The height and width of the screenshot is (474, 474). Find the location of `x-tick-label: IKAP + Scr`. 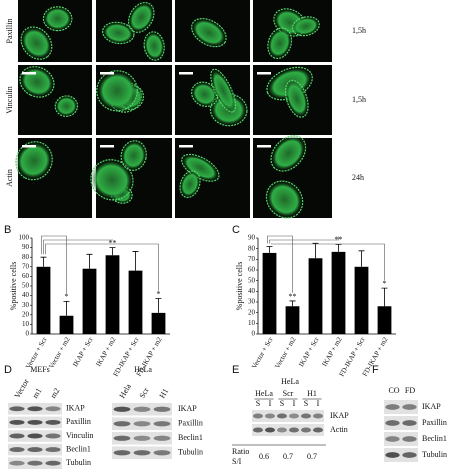

x-tick-label: IKAP + Scr is located at coordinates (309, 351).